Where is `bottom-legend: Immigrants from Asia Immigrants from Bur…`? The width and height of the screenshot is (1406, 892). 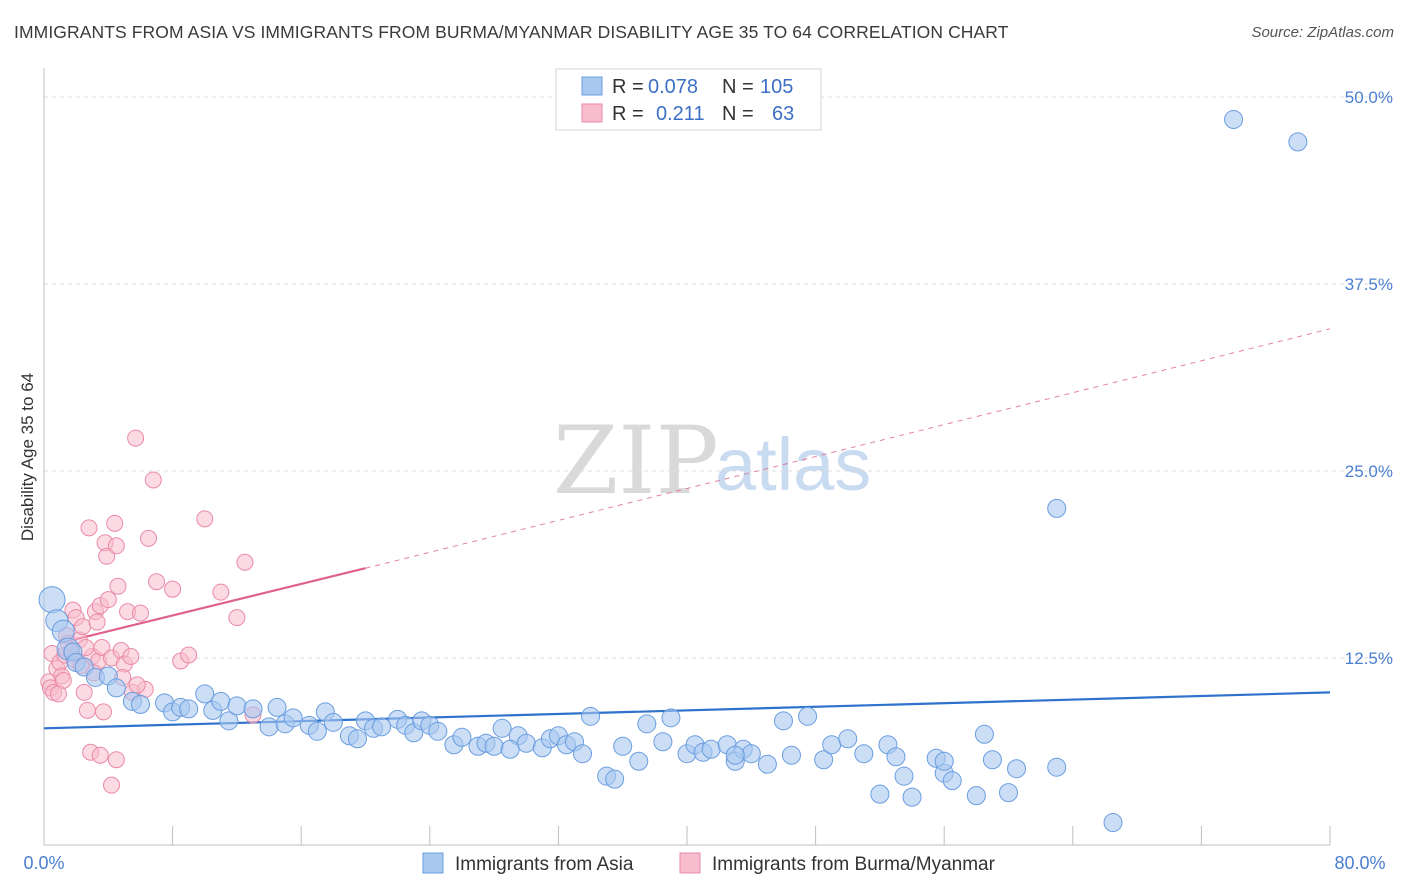
bottom-legend: Immigrants from Asia Immigrants from Bur… is located at coordinates (709, 863).